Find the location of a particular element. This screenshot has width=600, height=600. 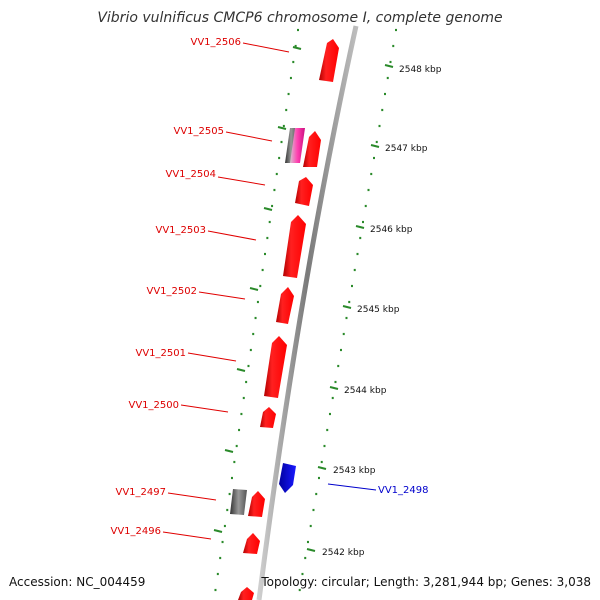

gene-label-vv1-2497: VV1_2497 is located at coordinates (141, 492).